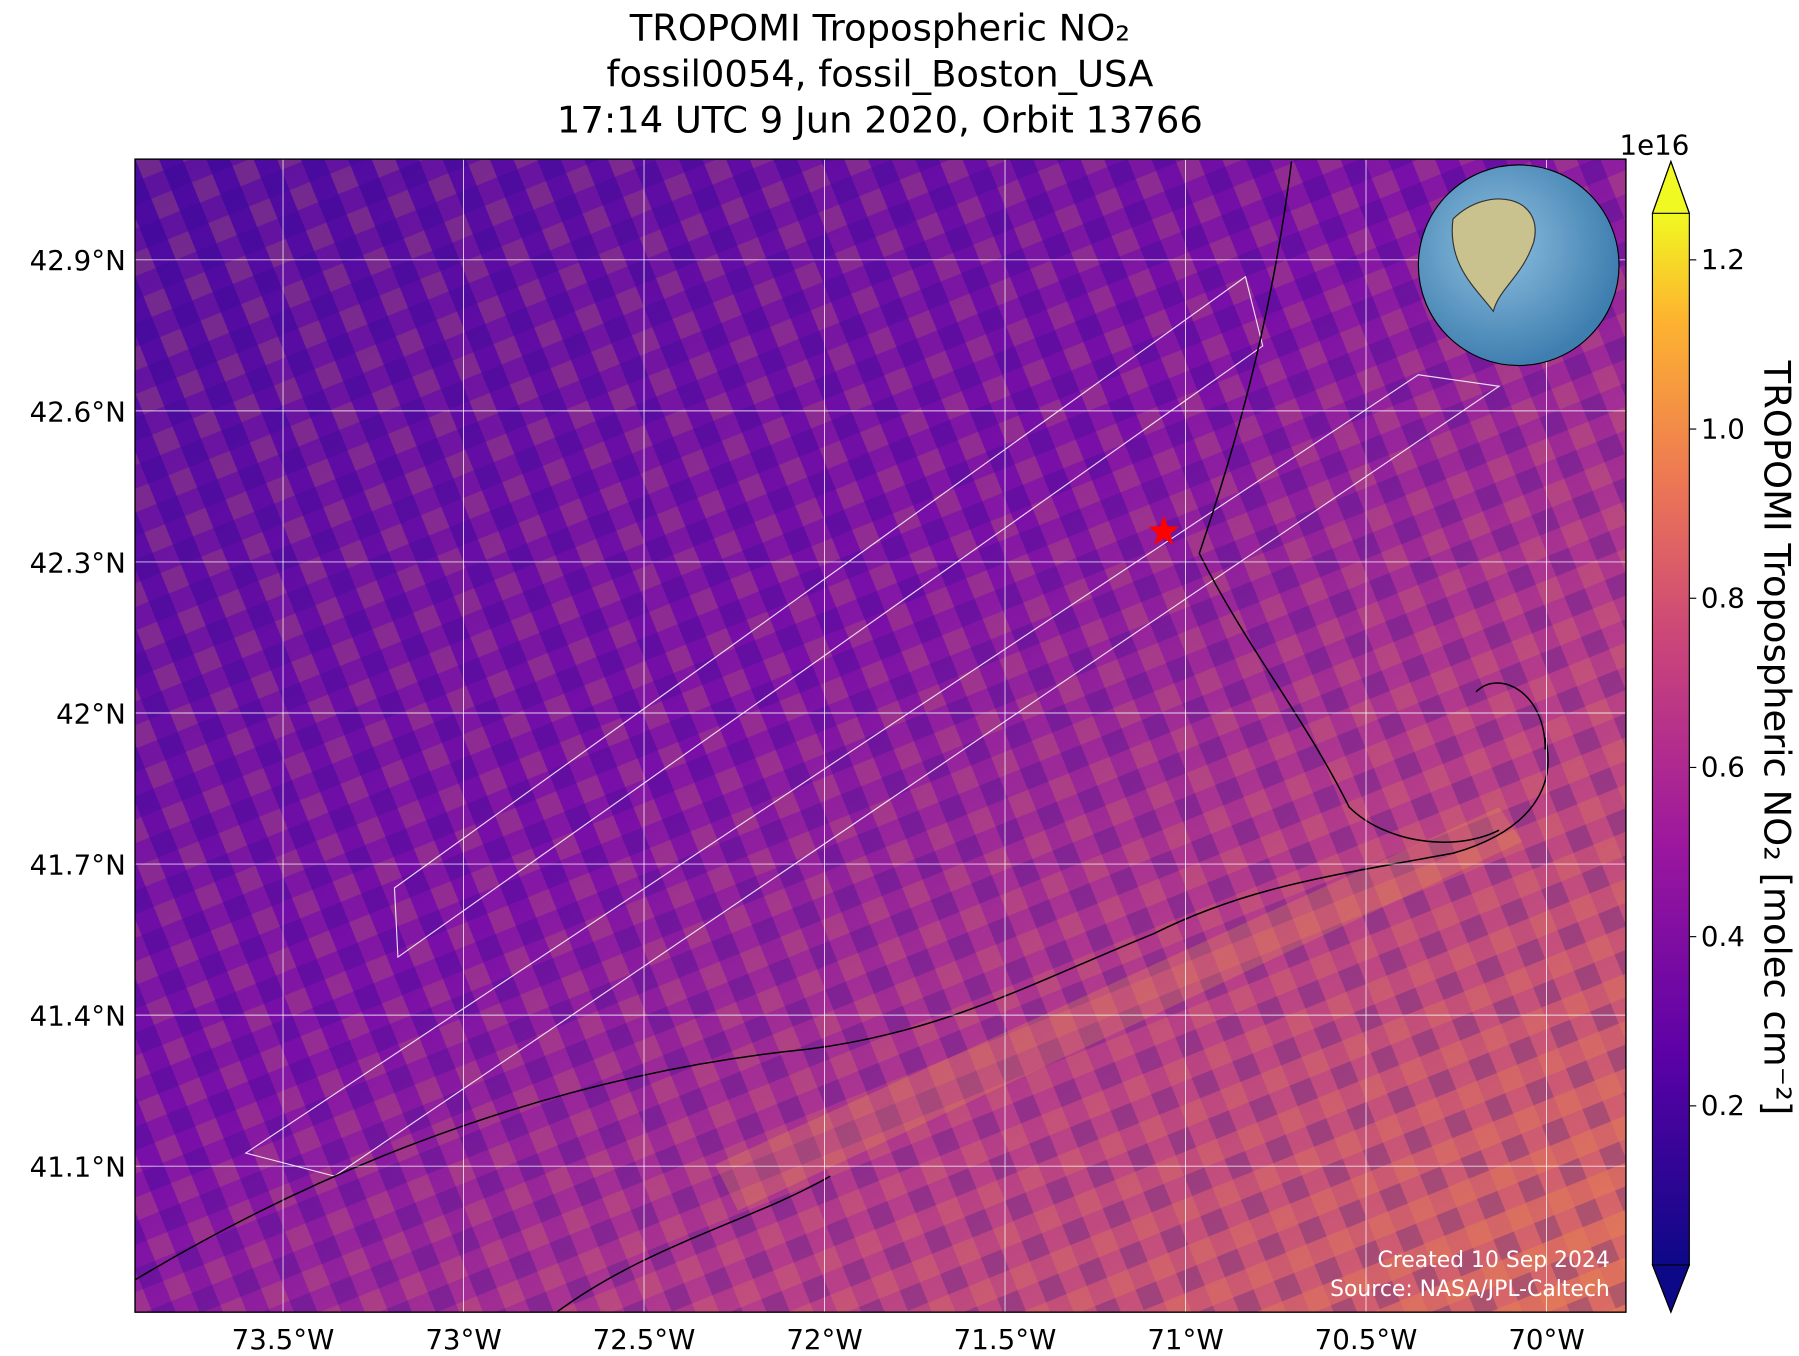  I want to click on colorbar-tick-label: 1.0, so click(1723, 428).